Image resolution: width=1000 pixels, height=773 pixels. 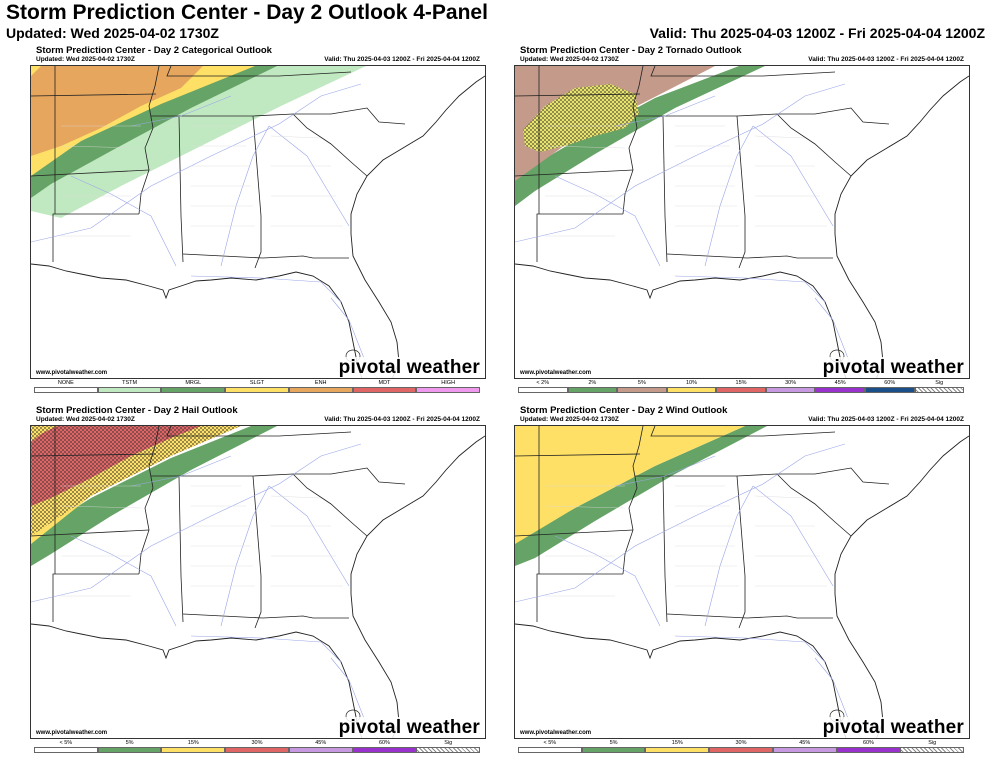 What do you see at coordinates (320, 383) in the screenshot?
I see `legend-label: ENH` at bounding box center [320, 383].